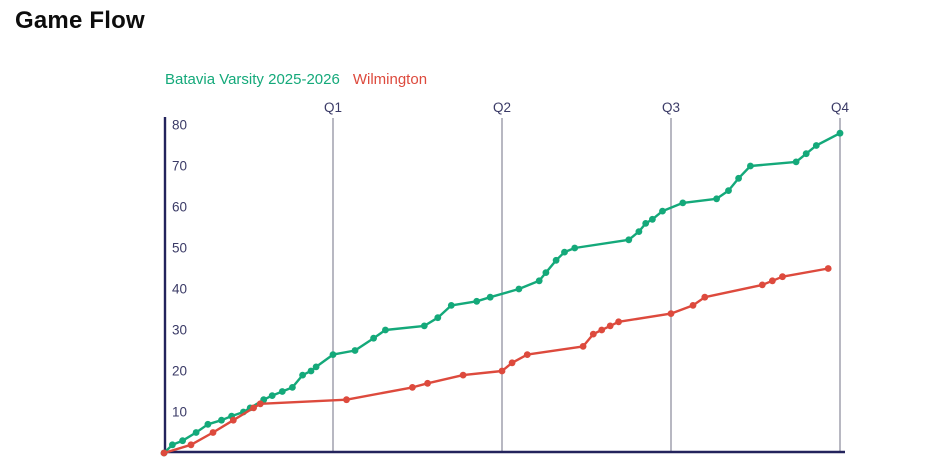  I want to click on legend-item-wilmington: Wilmington, so click(390, 79).